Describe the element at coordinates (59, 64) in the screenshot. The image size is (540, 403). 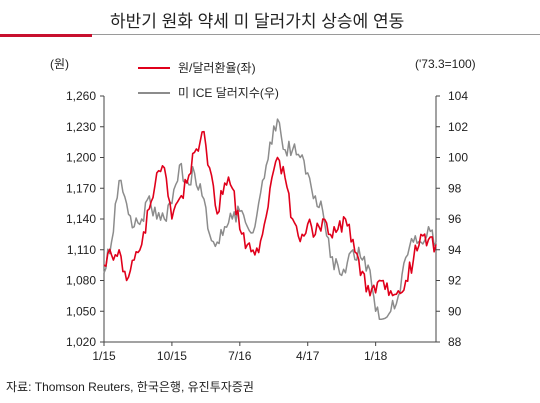
I see `left-axis-unit: (원)` at that location.